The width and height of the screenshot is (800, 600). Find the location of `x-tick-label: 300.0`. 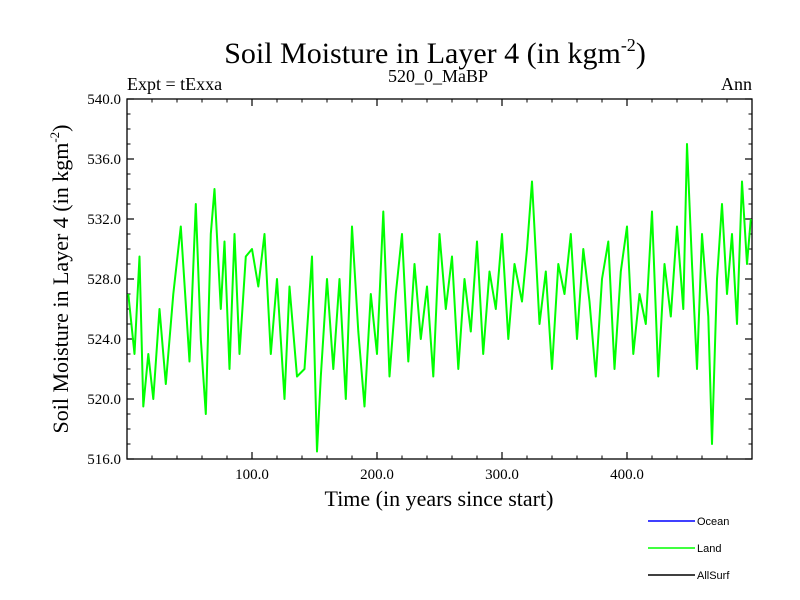

x-tick-label: 300.0 is located at coordinates (502, 475).